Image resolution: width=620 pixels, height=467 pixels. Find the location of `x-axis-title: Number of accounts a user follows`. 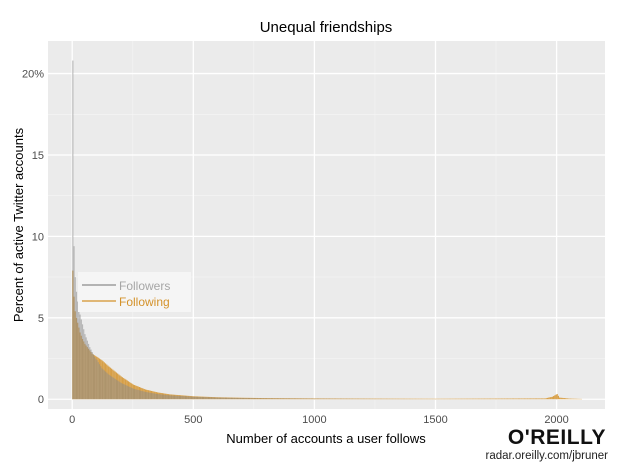

x-axis-title: Number of accounts a user follows is located at coordinates (326, 438).